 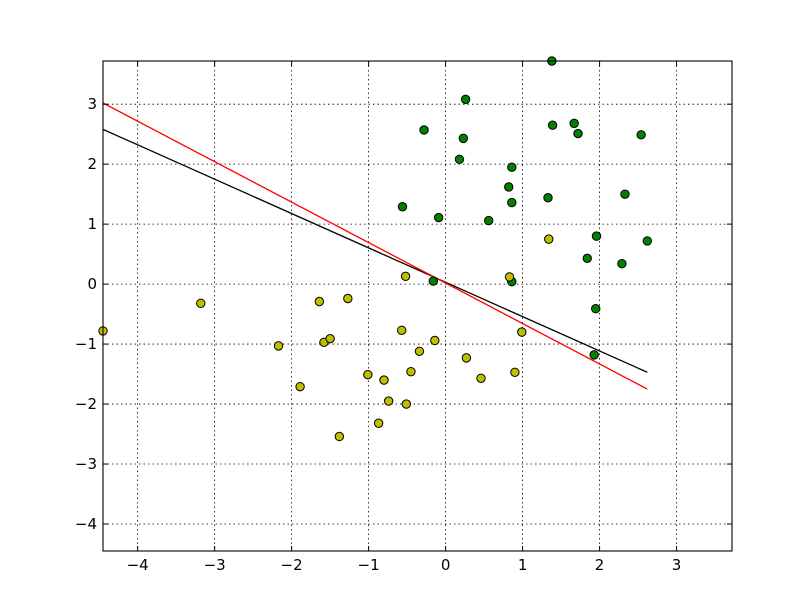 I want to click on x-tick-label: 1, so click(x=523, y=565).